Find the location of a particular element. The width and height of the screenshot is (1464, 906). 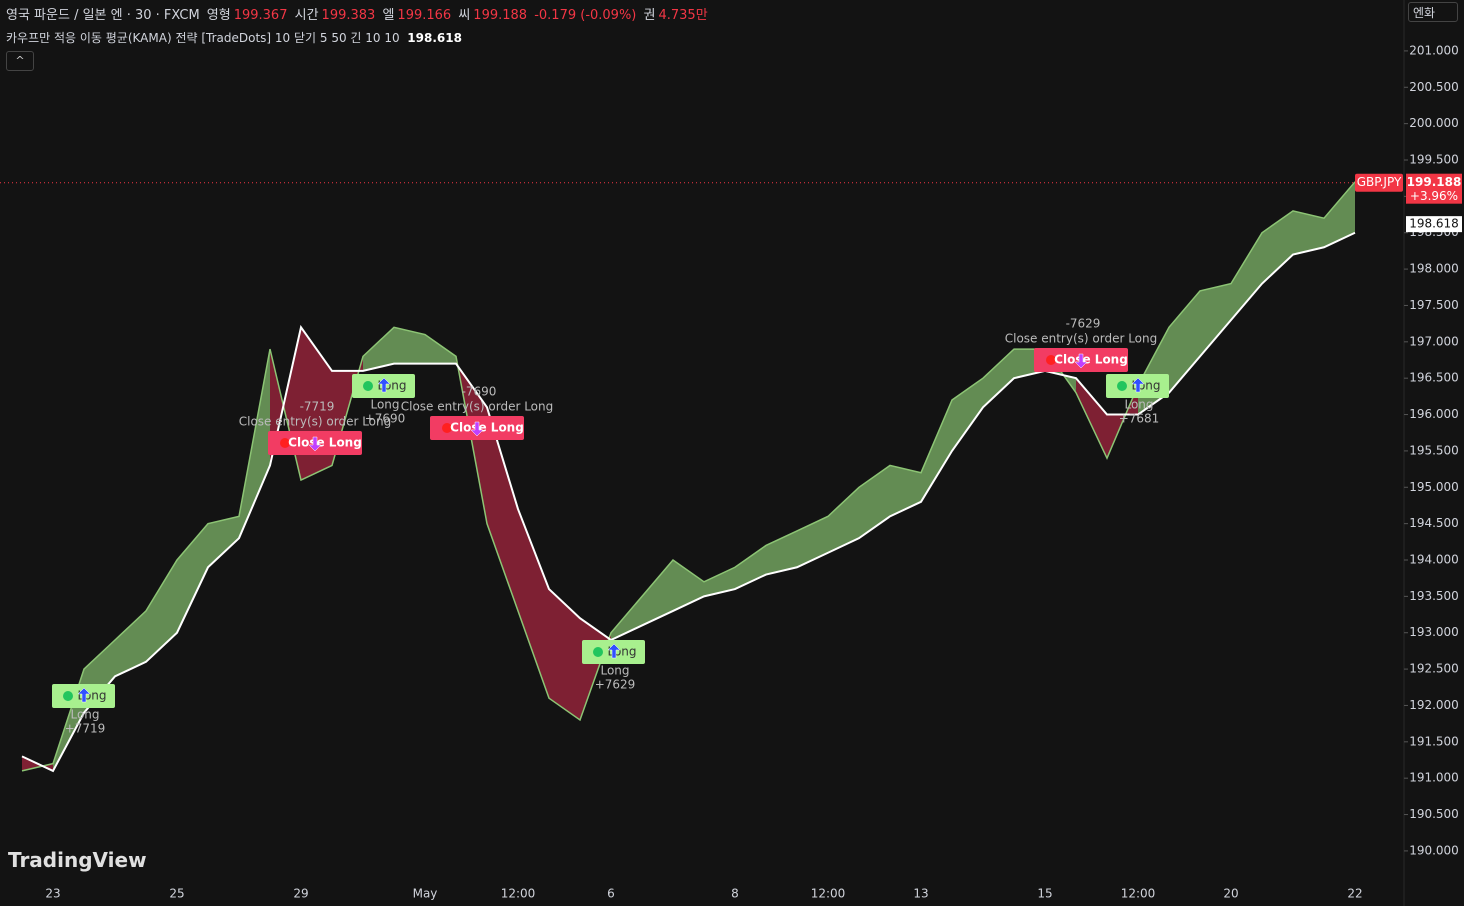

x-tick-label: 22 is located at coordinates (1354, 894).